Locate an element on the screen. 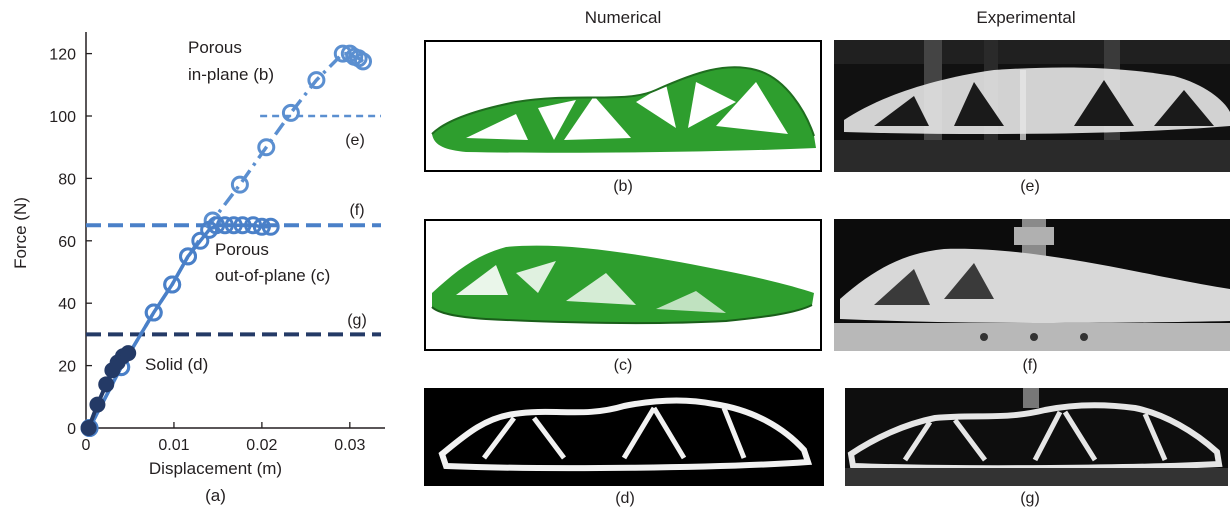 Image resolution: width=1230 pixels, height=513 pixels. y-tick-label: 60 is located at coordinates (67, 242).